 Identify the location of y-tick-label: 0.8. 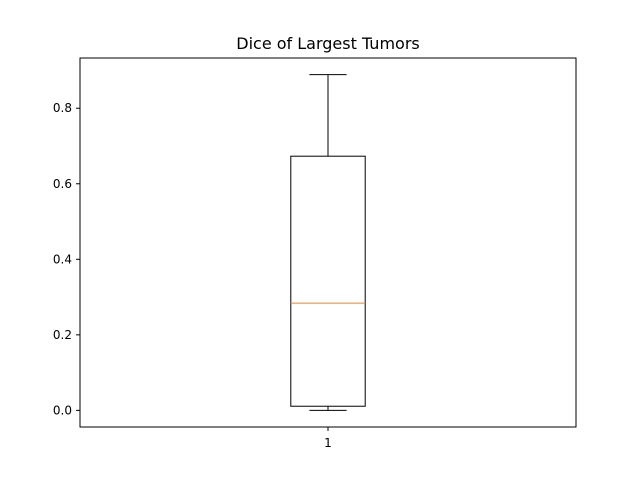
(62, 108).